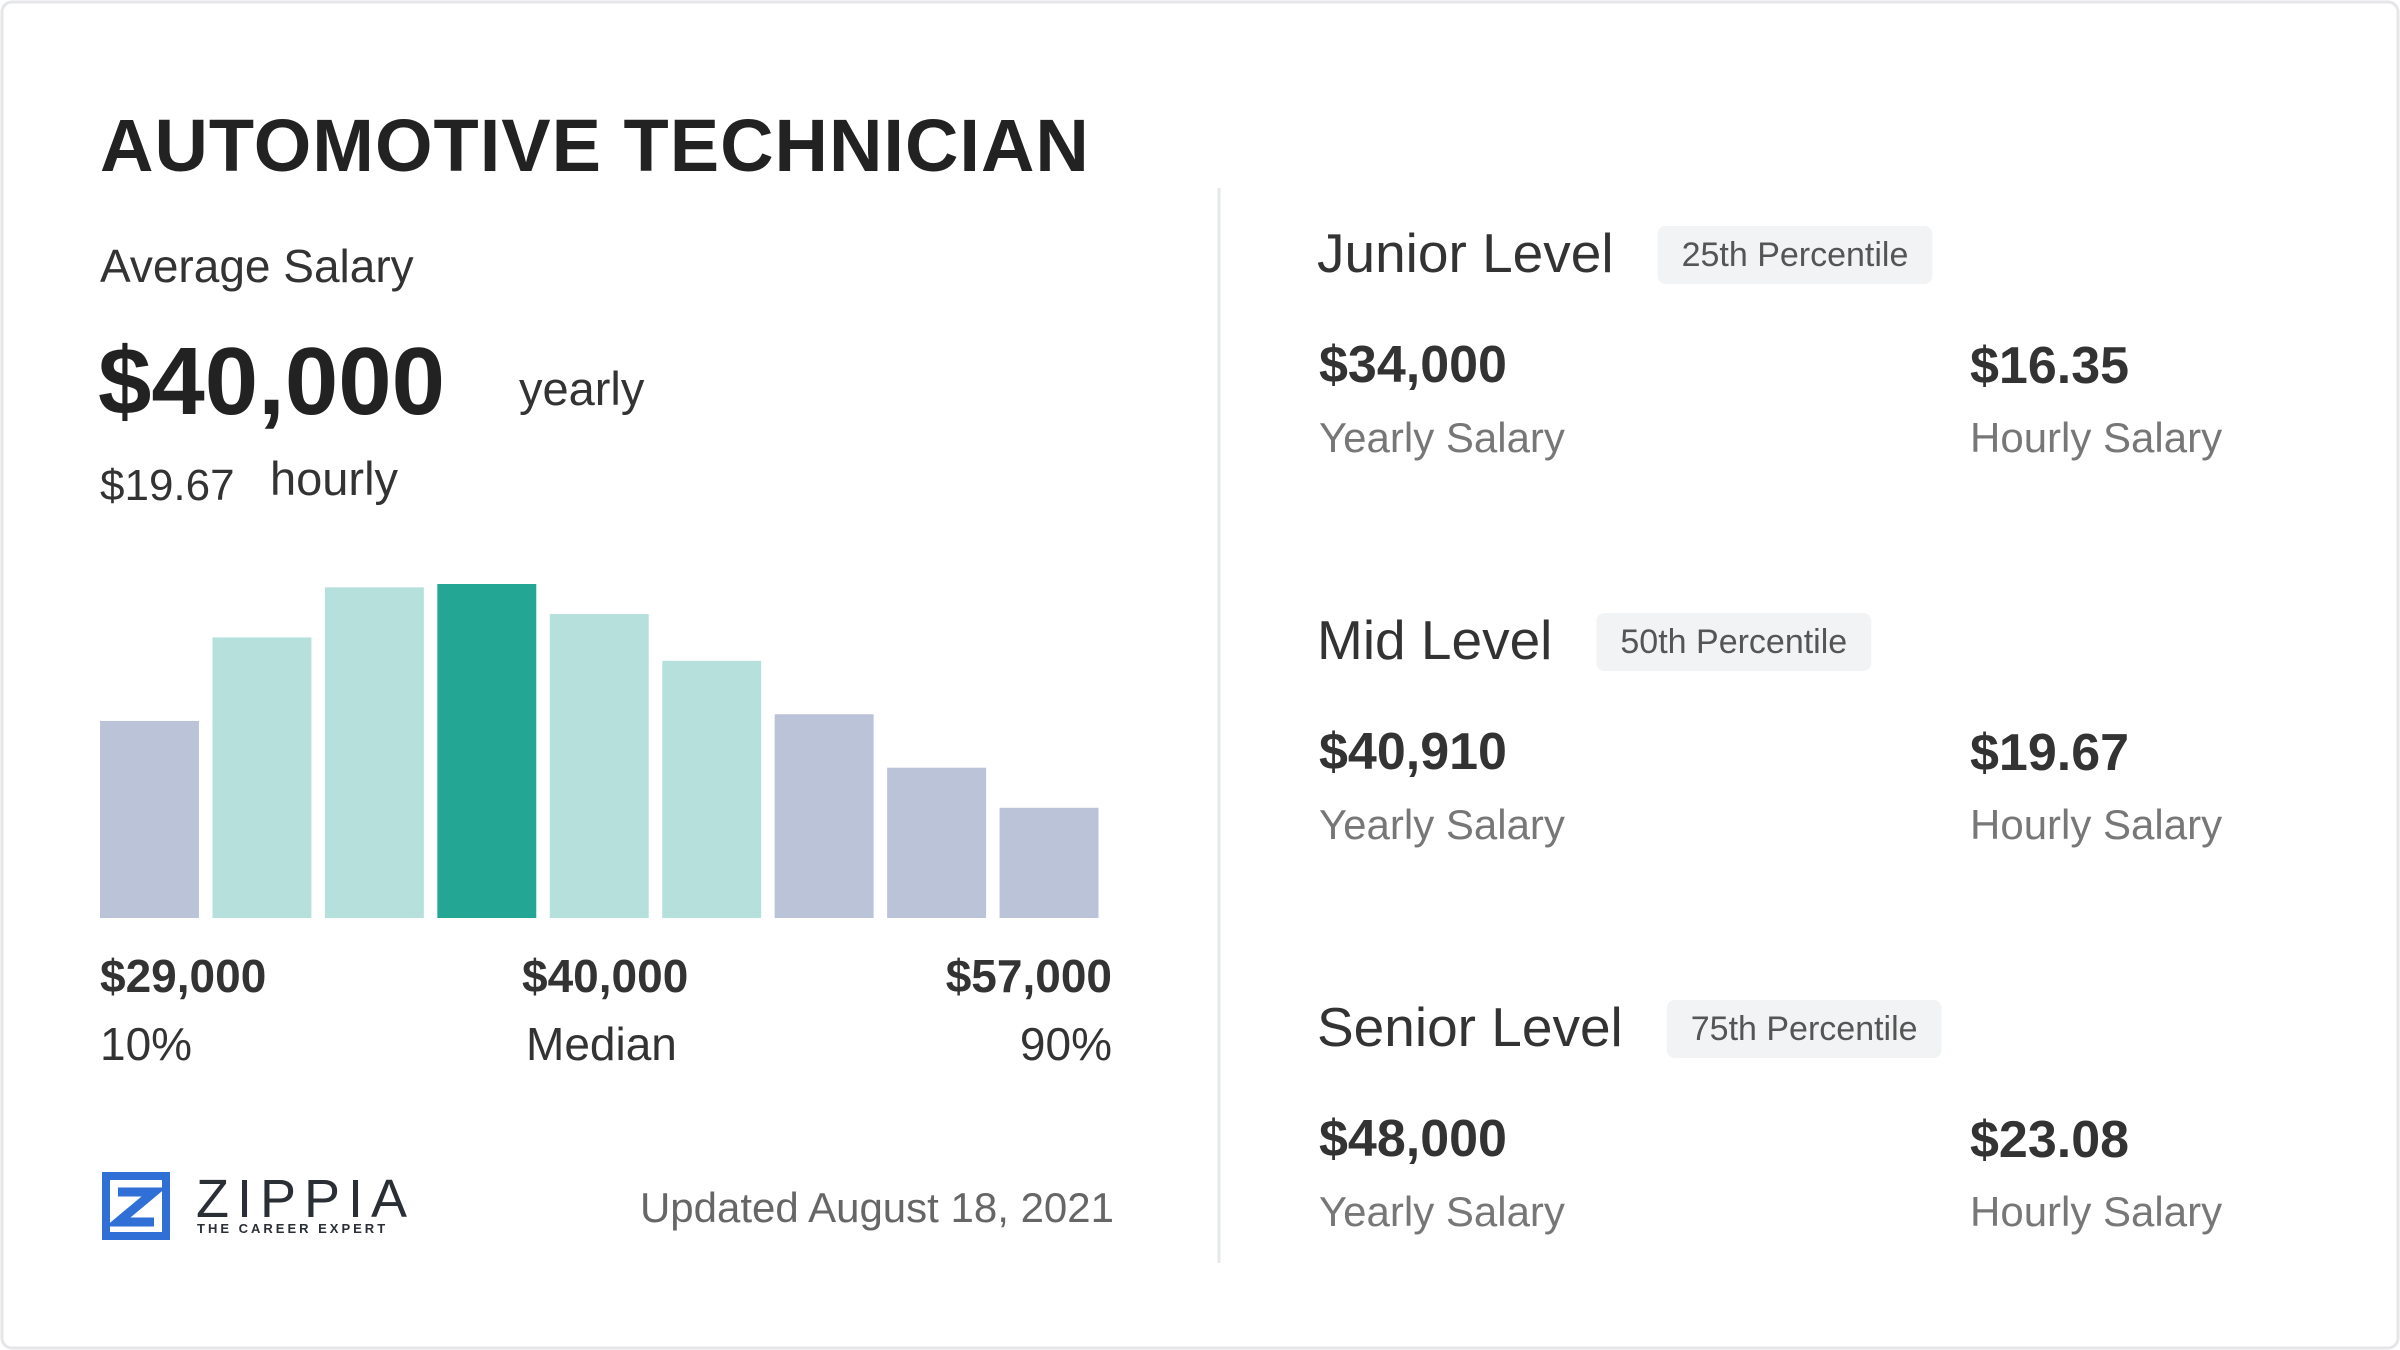 This screenshot has height=1350, width=2400. I want to click on range-caption: 10%, so click(146, 1044).